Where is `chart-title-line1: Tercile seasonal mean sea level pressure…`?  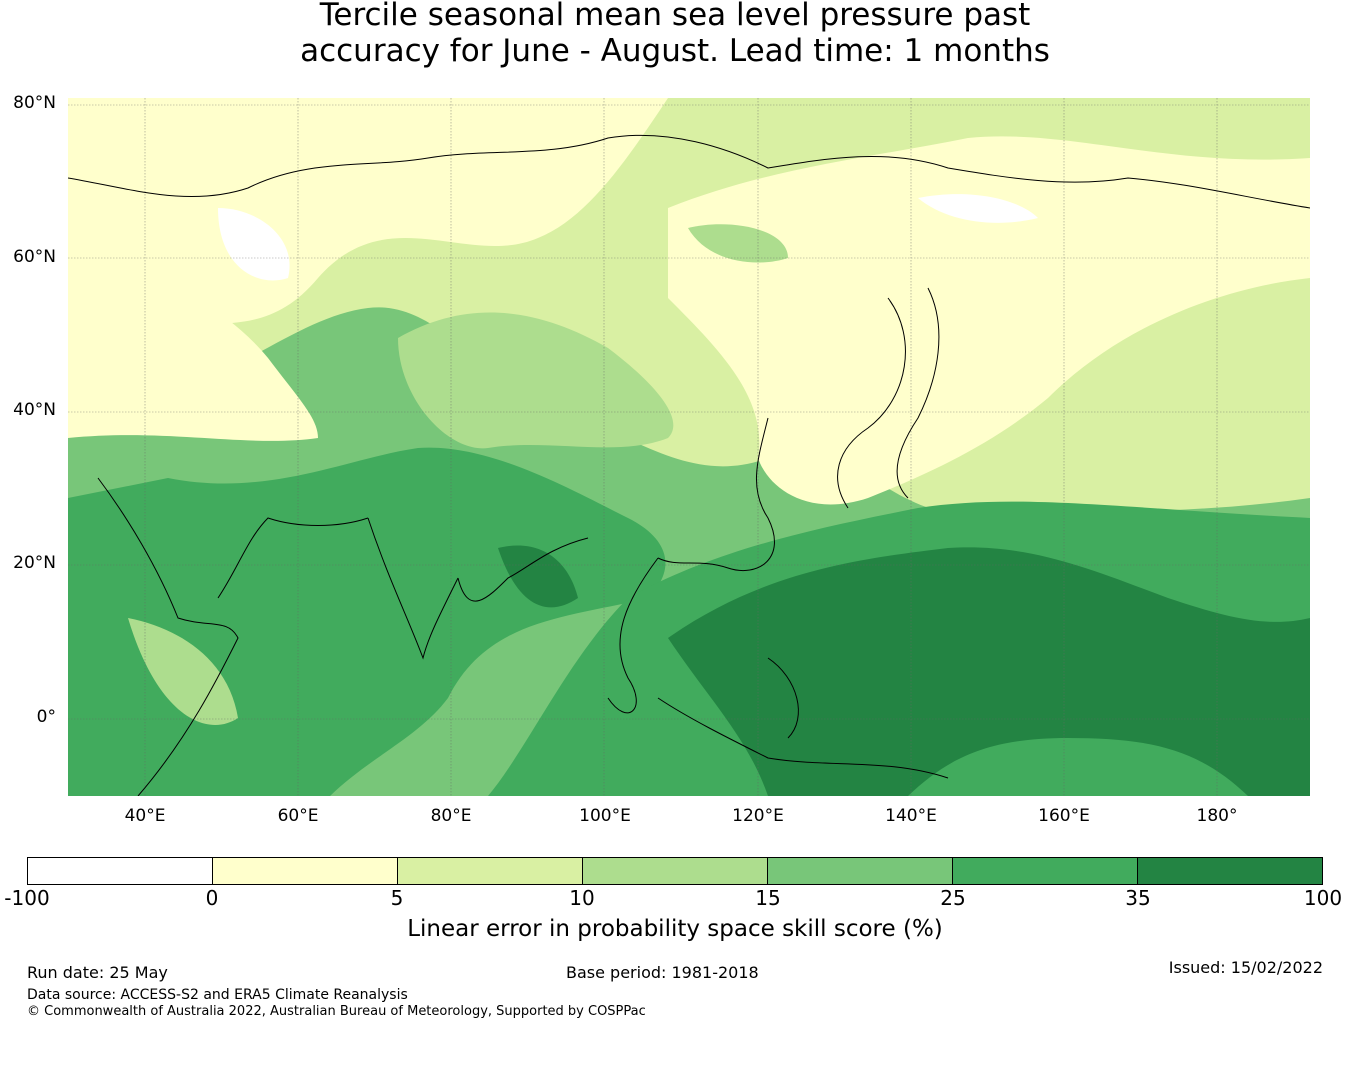 chart-title-line1: Tercile seasonal mean sea level pressure… is located at coordinates (675, 16).